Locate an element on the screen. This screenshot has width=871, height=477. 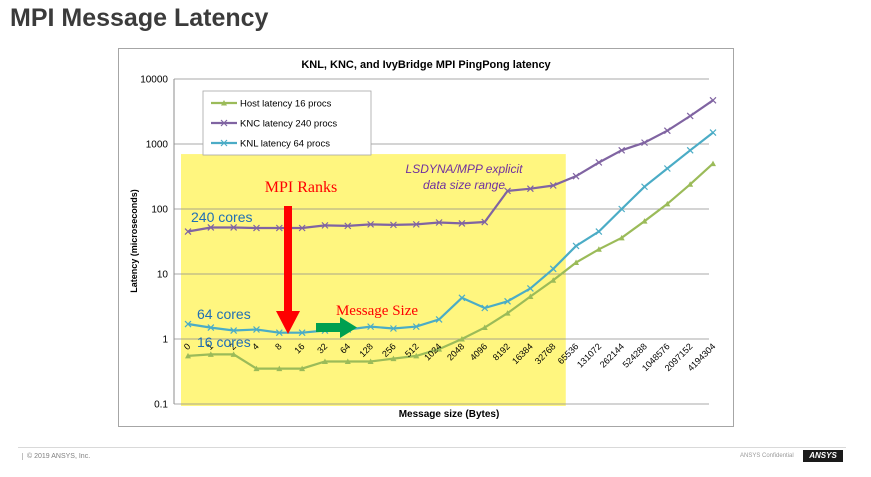
mpi-ranks-arrow-shaft is located at coordinates (288, 258).